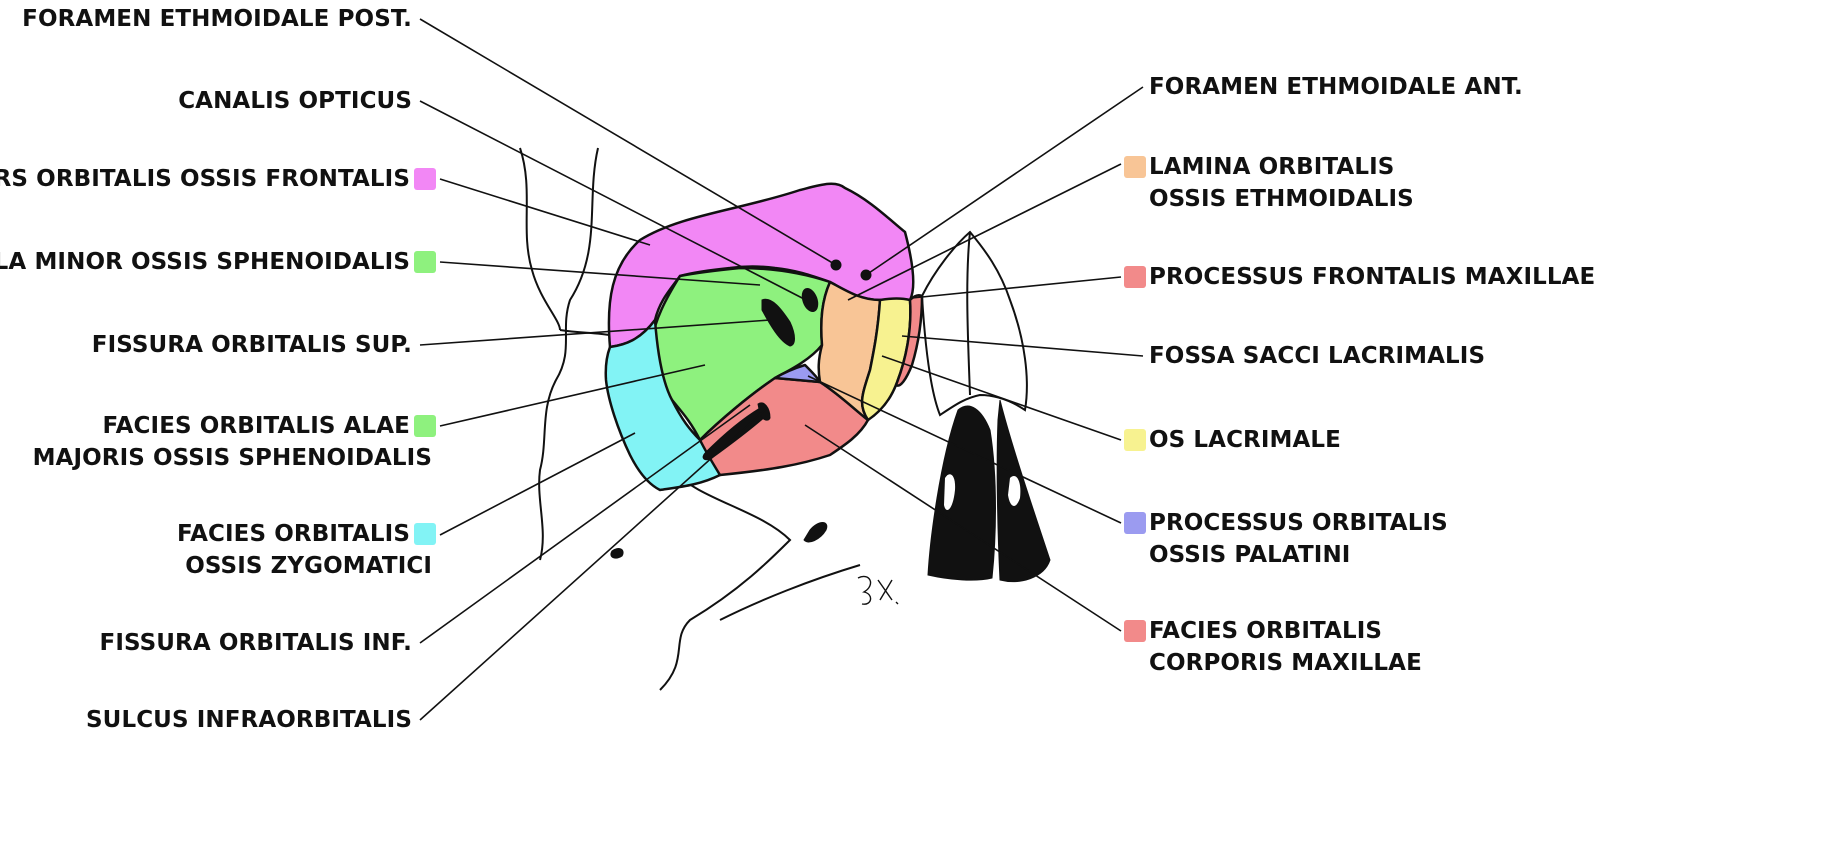 The width and height of the screenshot is (1831, 861). I want to click on leader-os-lacrimale, so click(1001, 398).